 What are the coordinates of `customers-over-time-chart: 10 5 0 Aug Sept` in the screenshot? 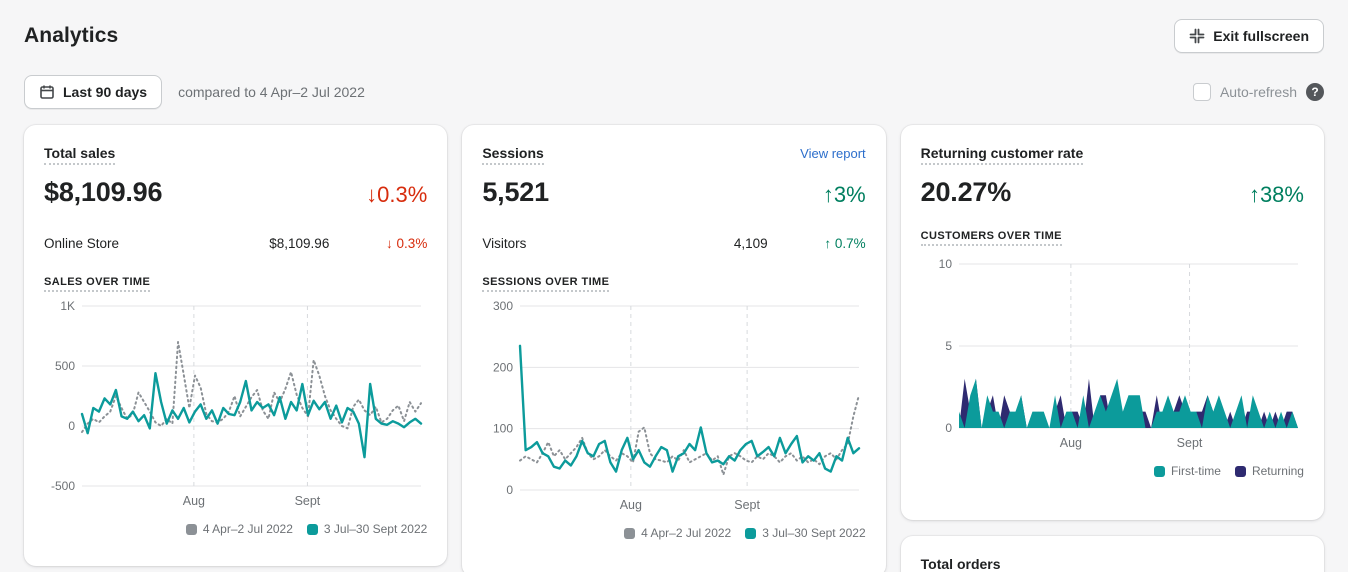 It's located at (1112, 354).